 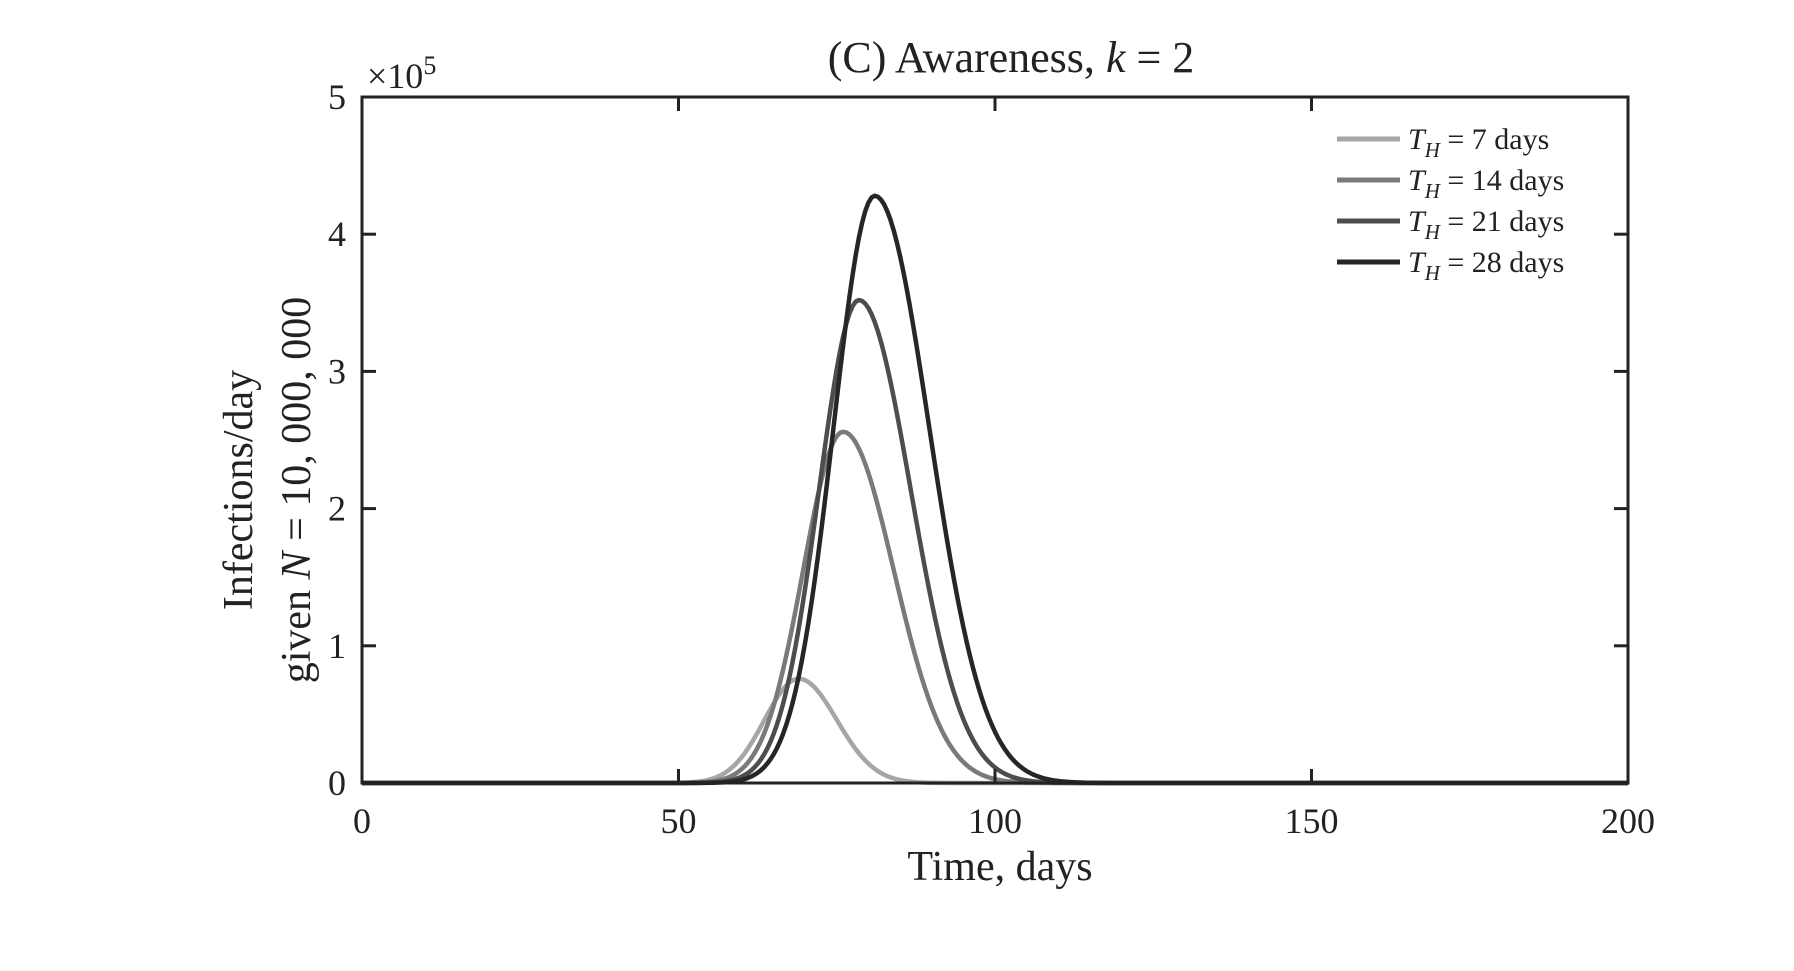 I want to click on y-axis-label-line2-var: N, so click(x=297, y=564).